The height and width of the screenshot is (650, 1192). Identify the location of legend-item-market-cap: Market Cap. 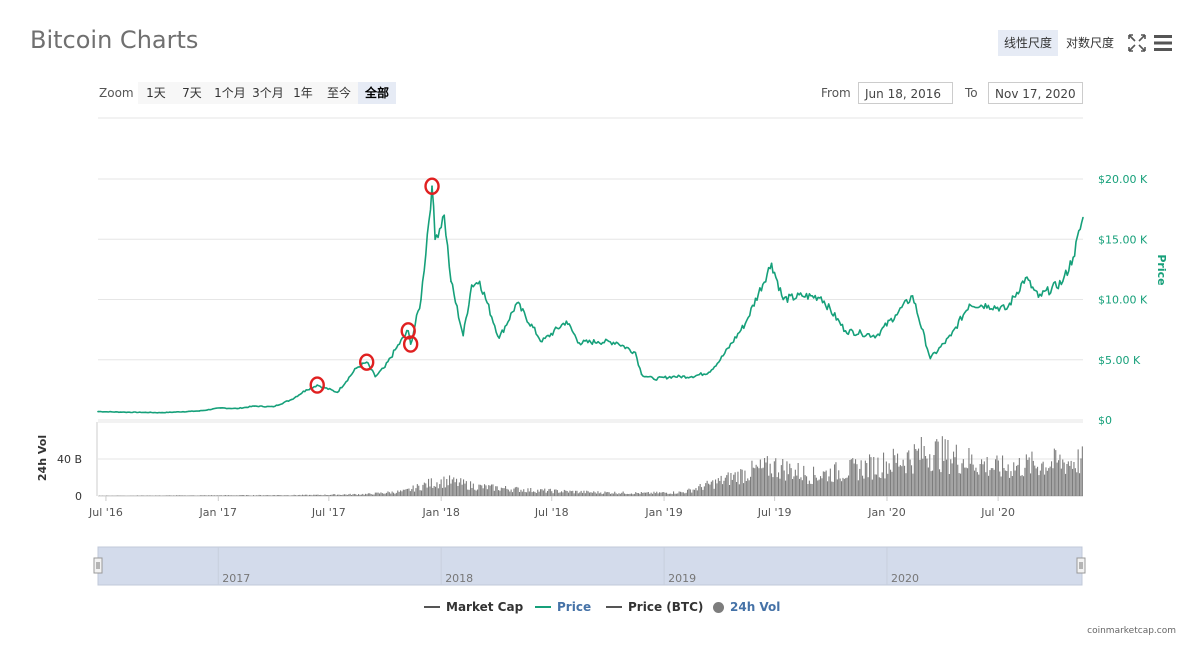
(473, 607).